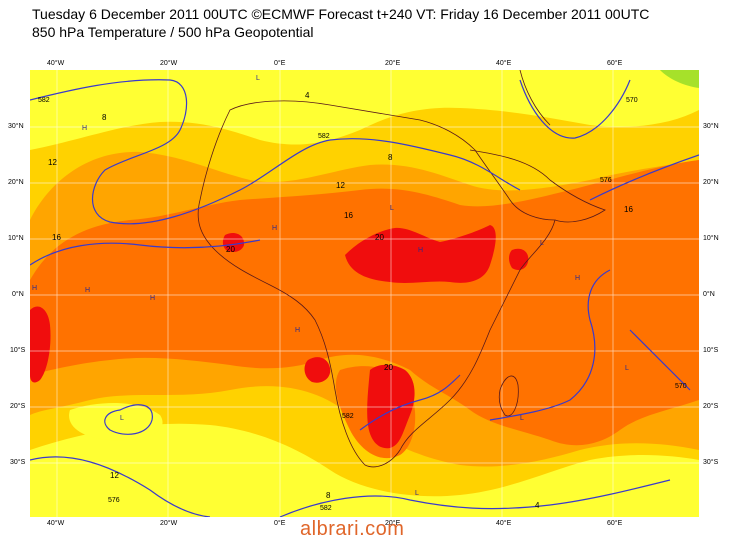 The image size is (730, 541). What do you see at coordinates (364, 110) in the screenshot?
I see `temp-field-4-8-north` at bounding box center [364, 110].